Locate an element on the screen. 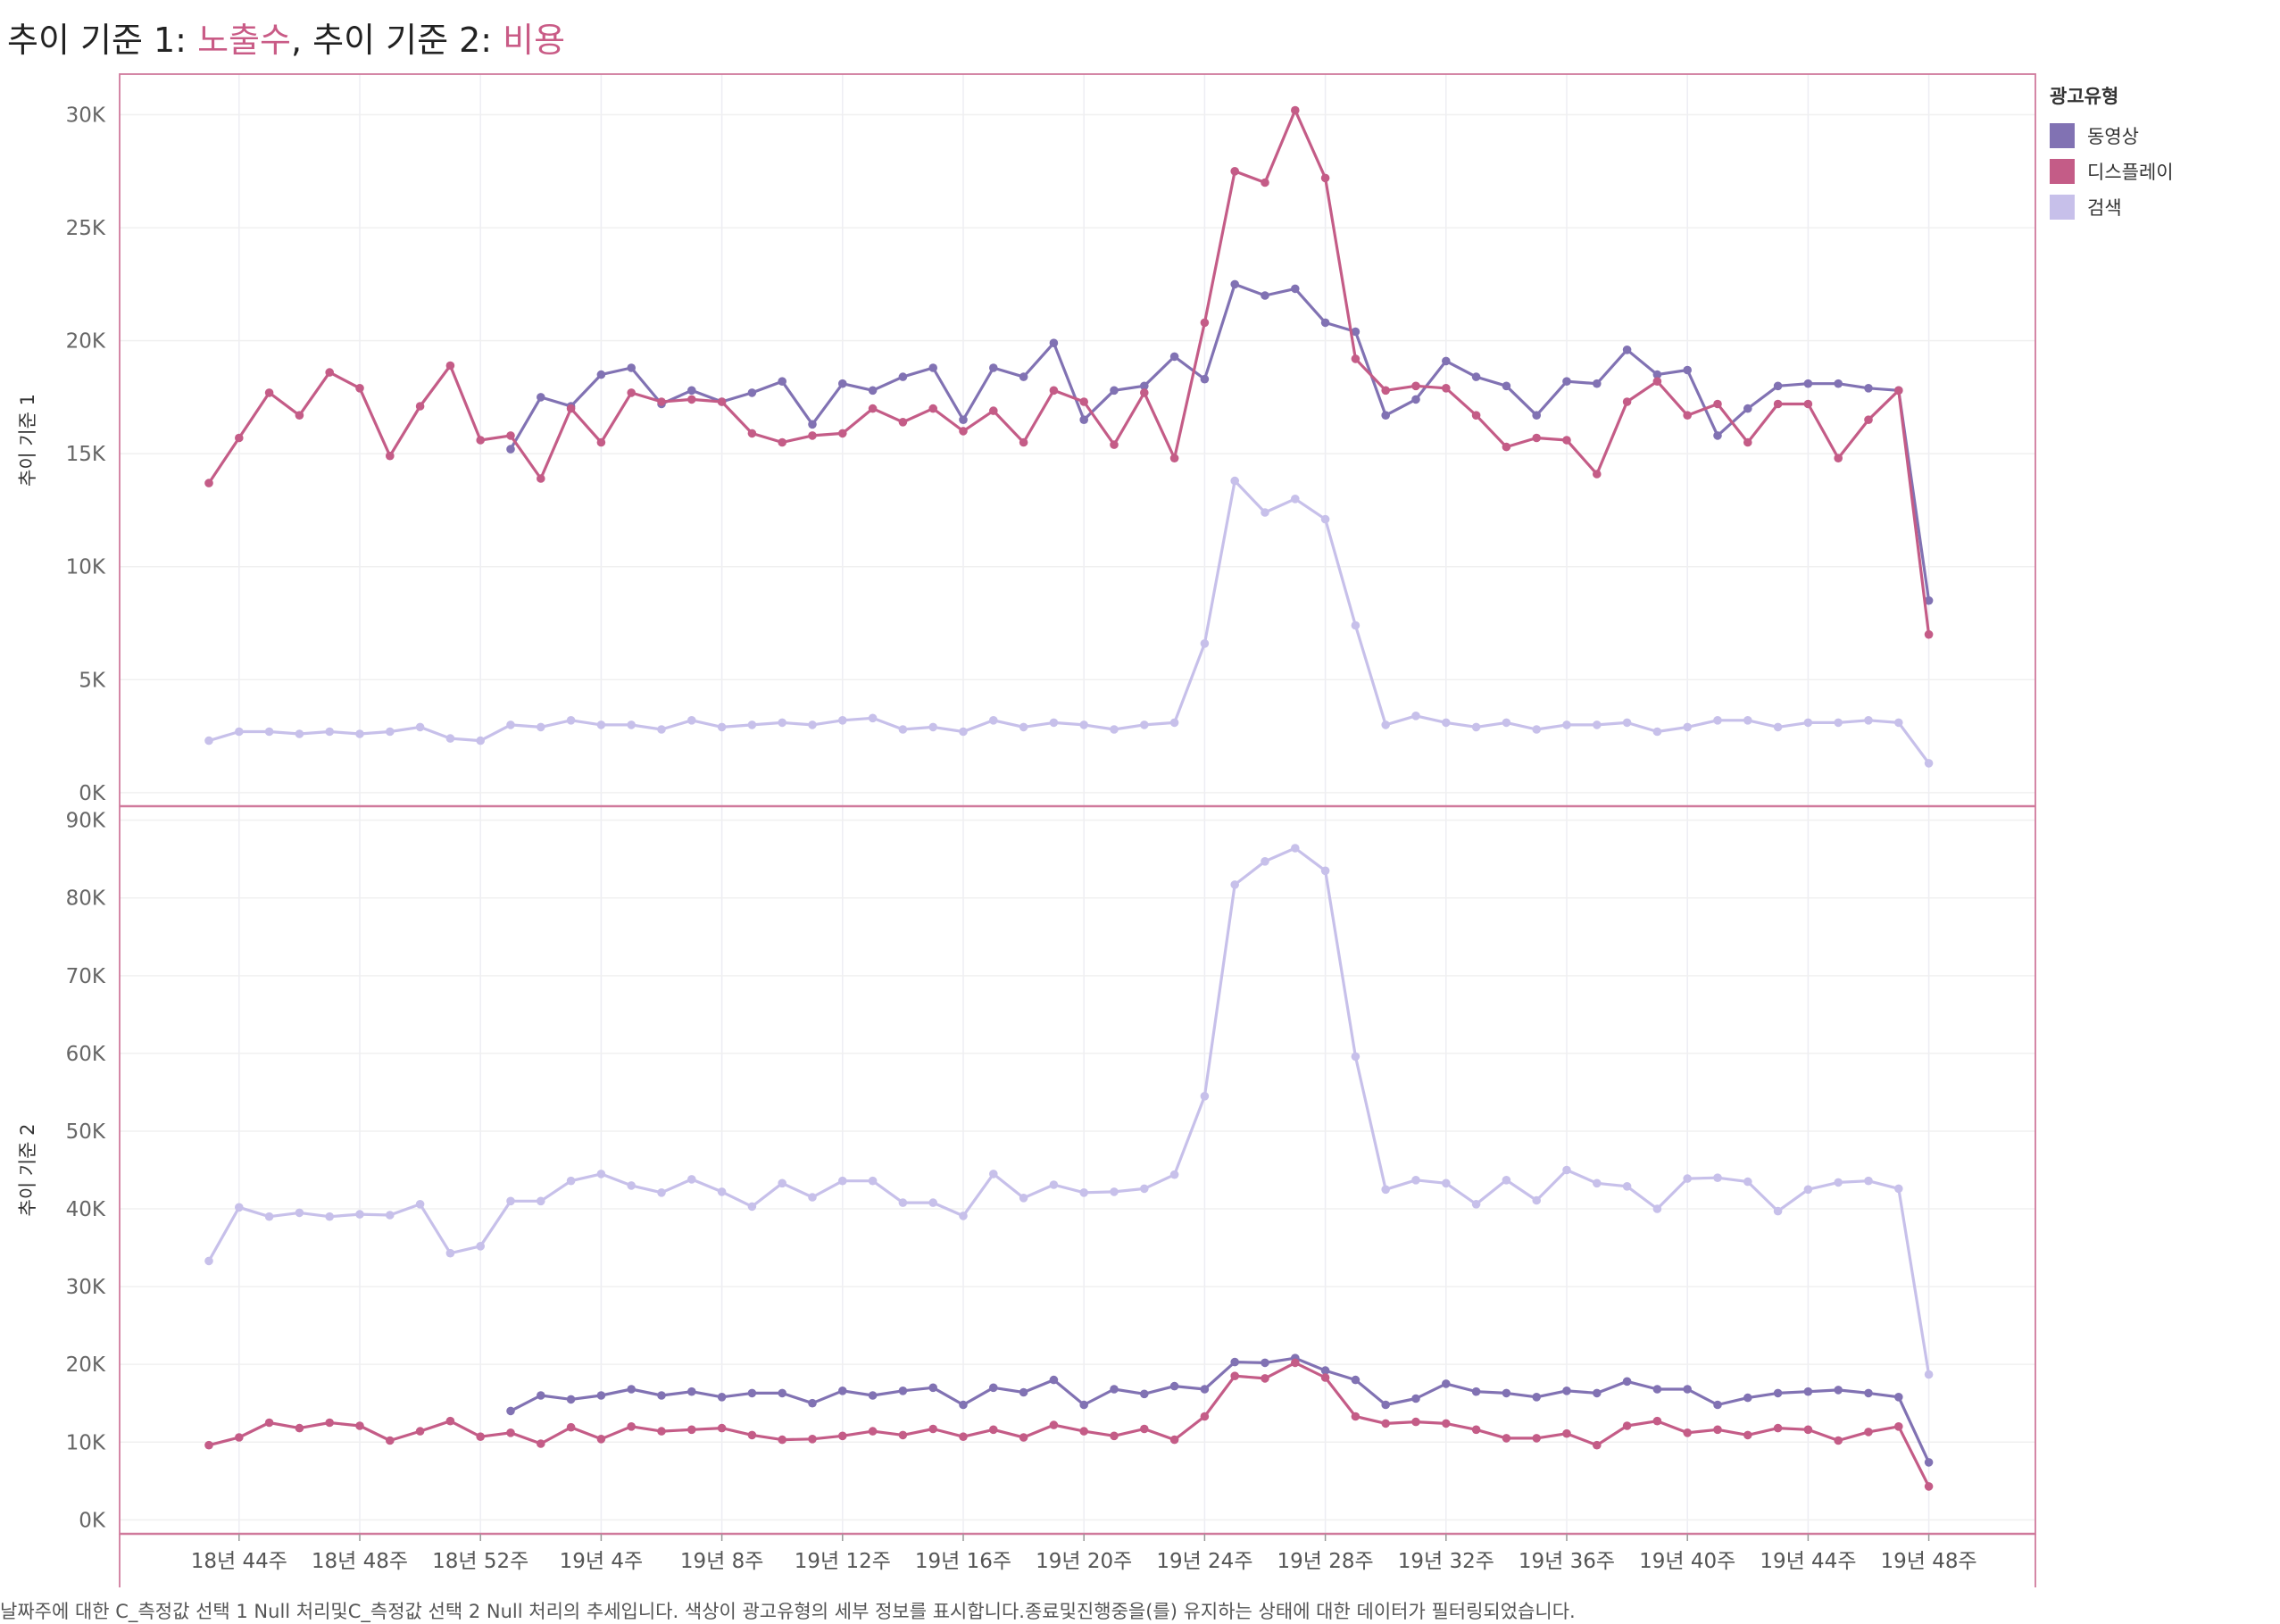 The height and width of the screenshot is (1624, 2280). y-tick-label: 20K is located at coordinates (86, 342).